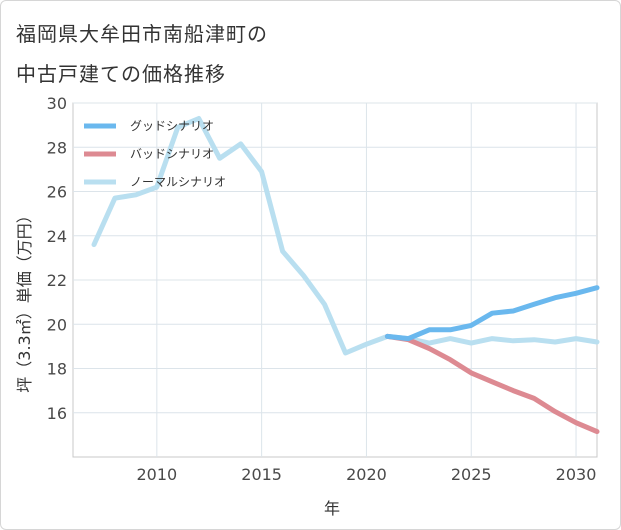  Describe the element at coordinates (156, 474) in the screenshot. I see `x-tick-label: 2010` at that location.